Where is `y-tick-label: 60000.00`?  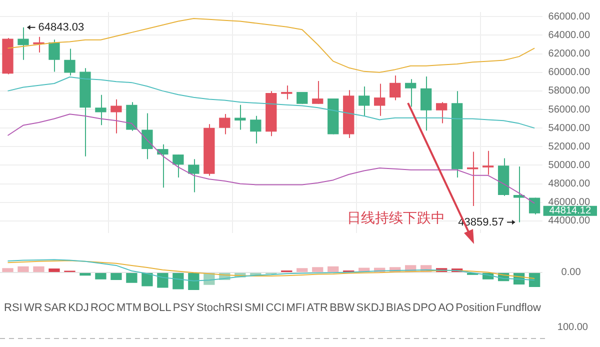 y-tick-label: 60000.00 is located at coordinates (569, 72).